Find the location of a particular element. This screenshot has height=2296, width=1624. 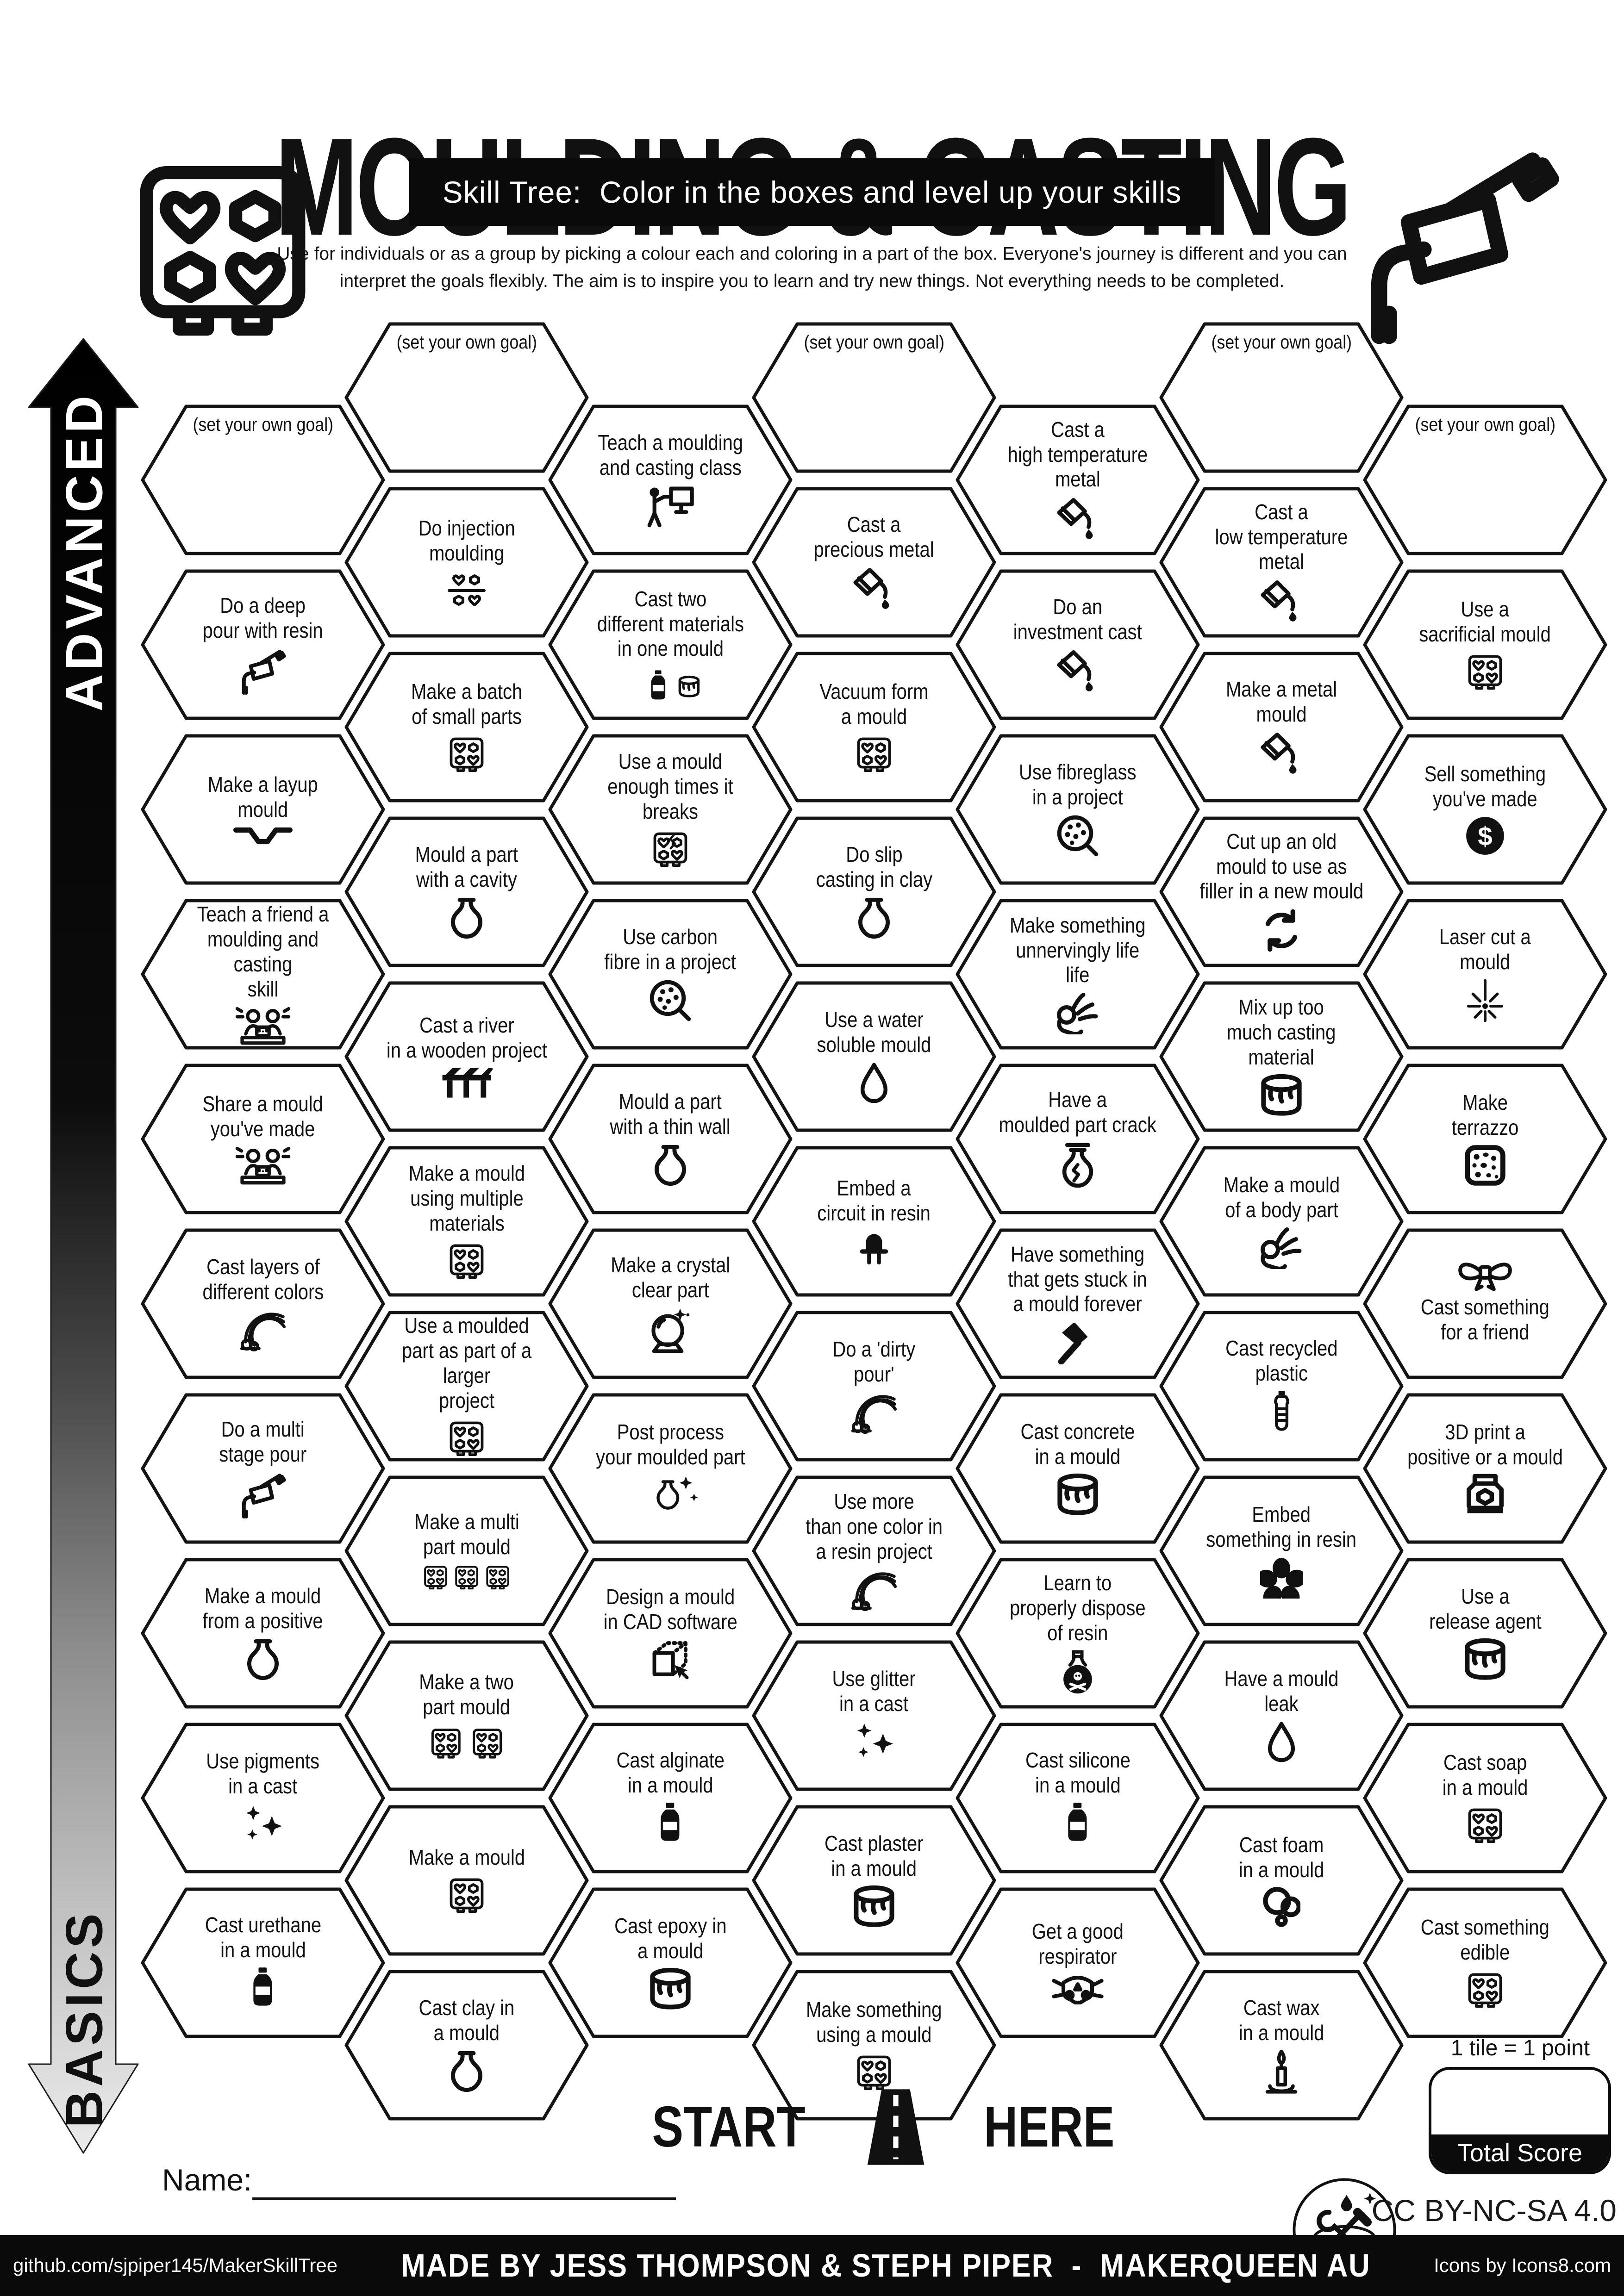

hex-use-fibreglass-in-a-project: Use fibreglass in a project is located at coordinates (1077, 809).